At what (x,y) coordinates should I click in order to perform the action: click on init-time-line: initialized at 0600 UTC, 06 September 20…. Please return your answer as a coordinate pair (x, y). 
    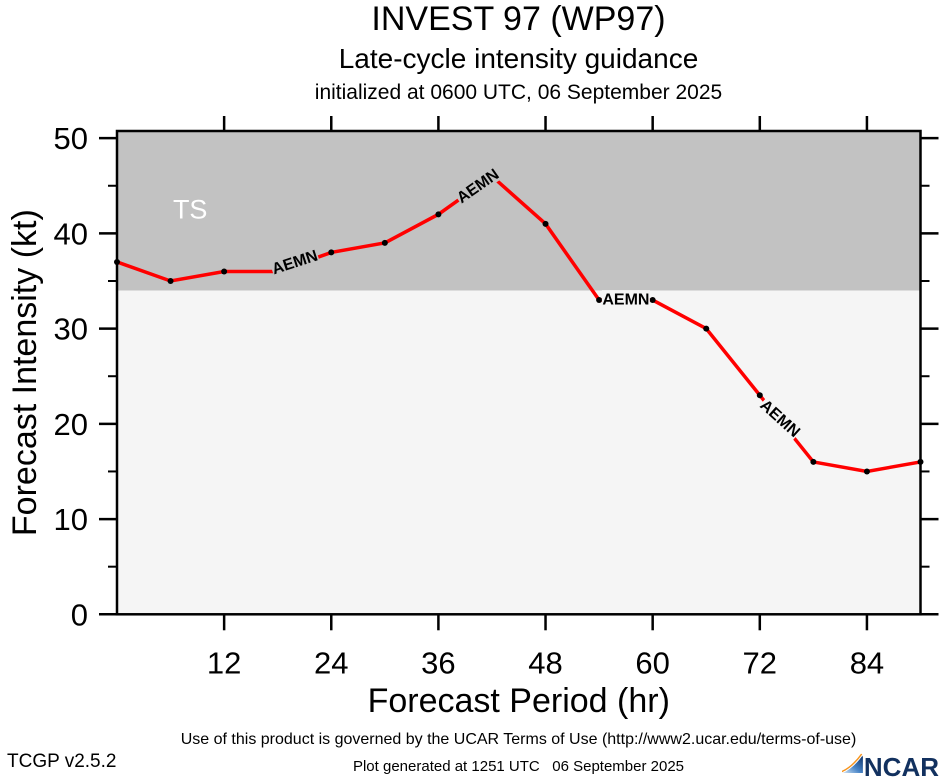
    Looking at the image, I should click on (518, 92).